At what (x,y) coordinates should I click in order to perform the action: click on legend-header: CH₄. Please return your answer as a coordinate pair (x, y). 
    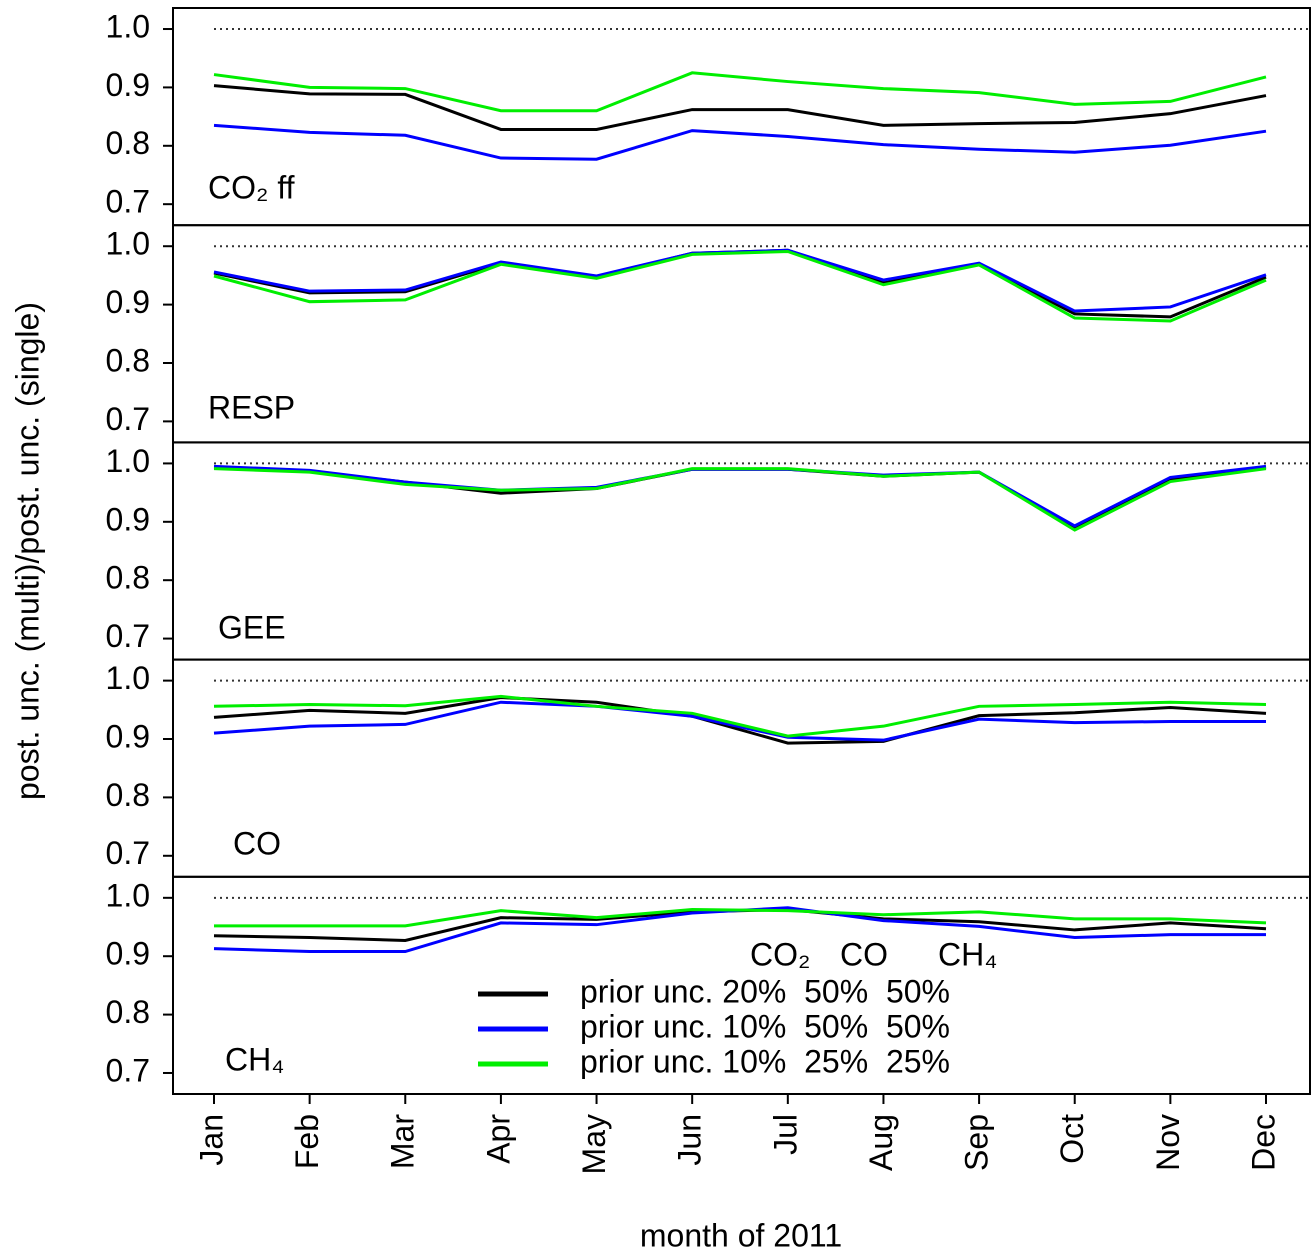
    Looking at the image, I should click on (967, 954).